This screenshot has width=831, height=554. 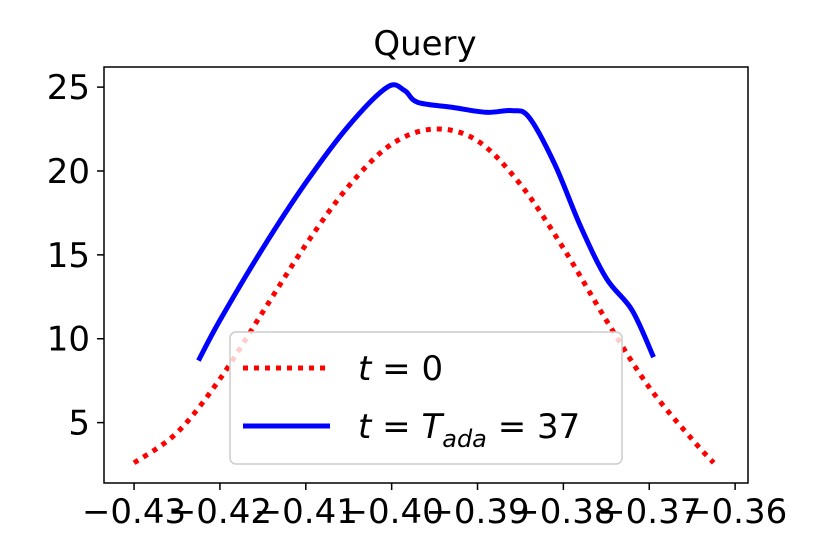 What do you see at coordinates (400, 369) in the screenshot?
I see `legend-label-t0: t = 0` at bounding box center [400, 369].